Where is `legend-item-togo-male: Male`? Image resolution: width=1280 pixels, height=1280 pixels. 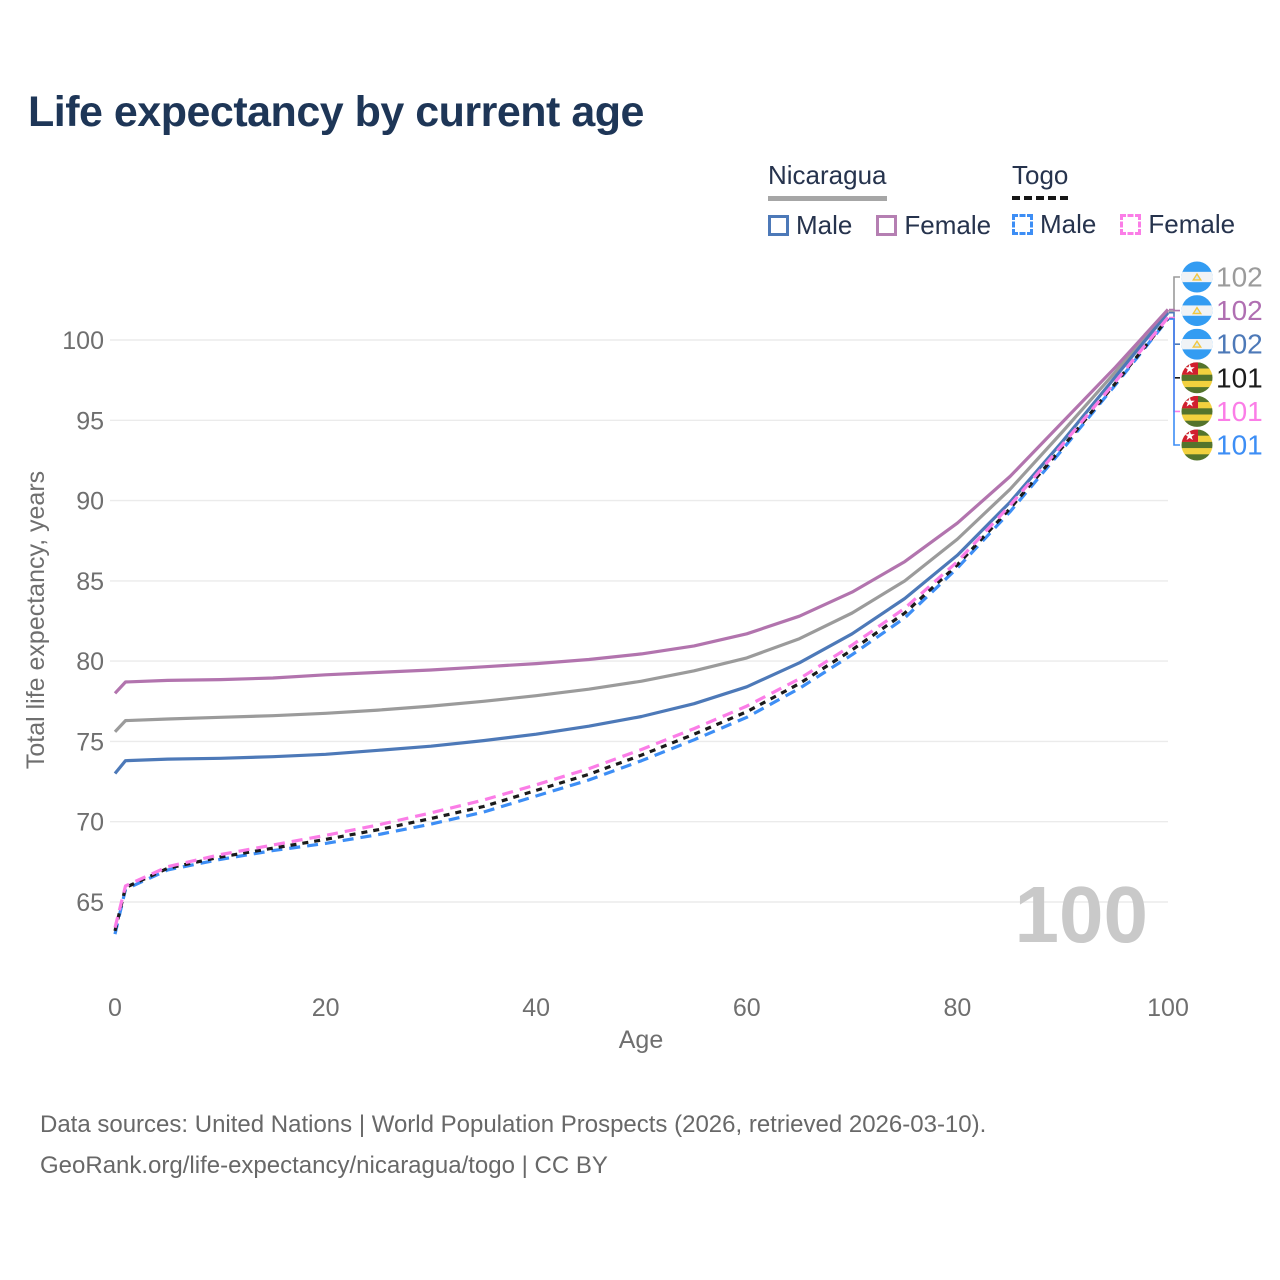
legend-item-togo-male: Male is located at coordinates (1054, 224).